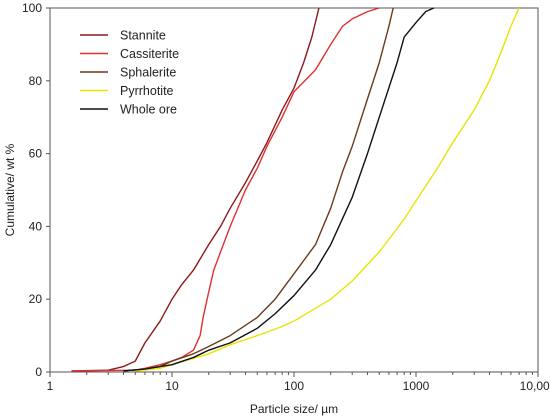  What do you see at coordinates (38, 372) in the screenshot?
I see `y-tick-label: 0` at bounding box center [38, 372].